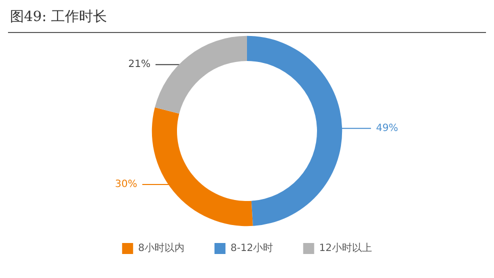  I want to click on data-label: 21%, so click(139, 64).